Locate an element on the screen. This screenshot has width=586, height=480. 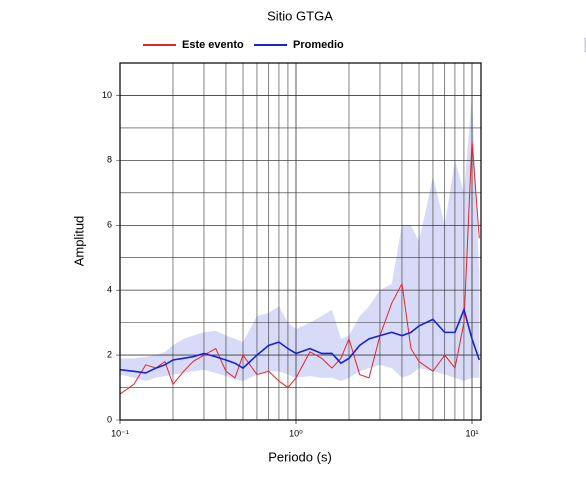
chart-title: Sitio GTGA is located at coordinates (300, 15).